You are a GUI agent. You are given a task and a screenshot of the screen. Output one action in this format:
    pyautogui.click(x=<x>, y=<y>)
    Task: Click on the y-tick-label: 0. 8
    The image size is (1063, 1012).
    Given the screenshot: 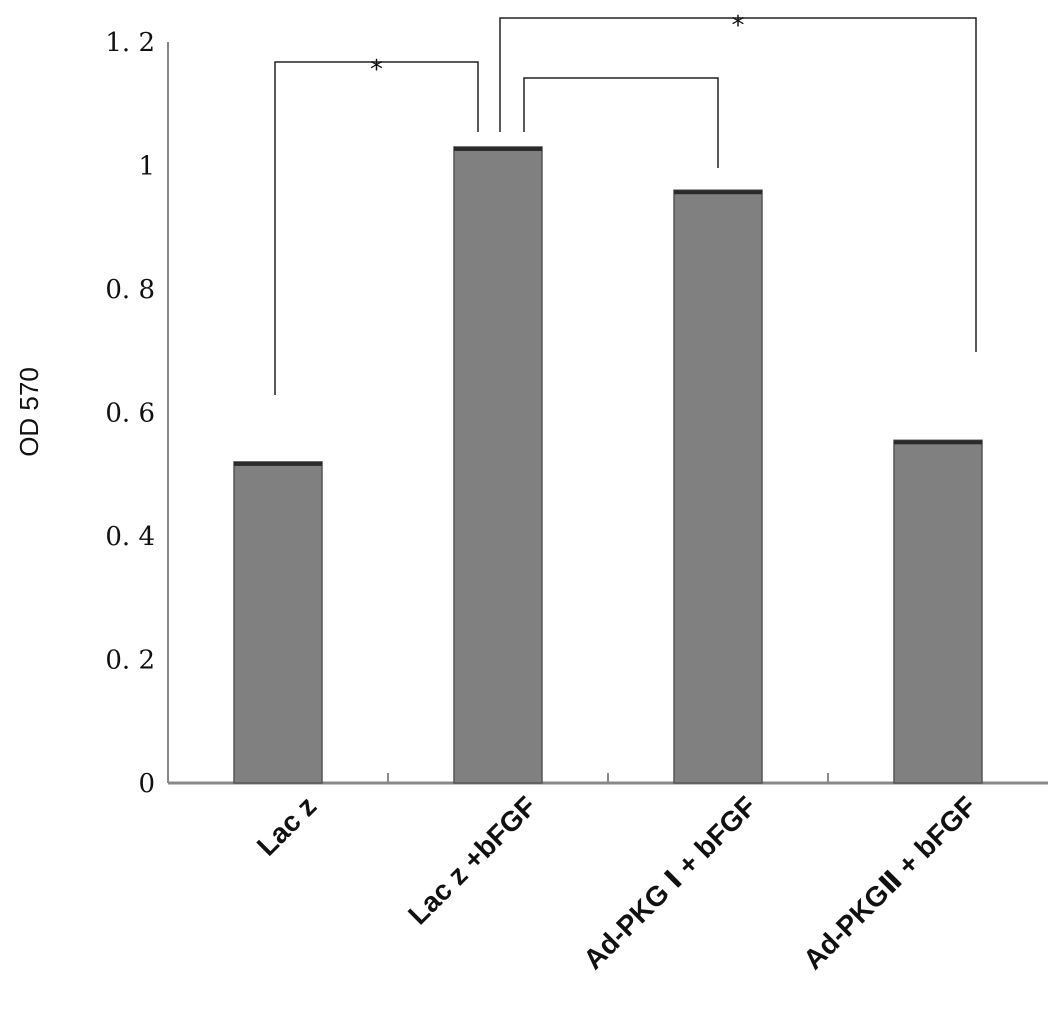 What is the action you would take?
    pyautogui.click(x=130, y=290)
    